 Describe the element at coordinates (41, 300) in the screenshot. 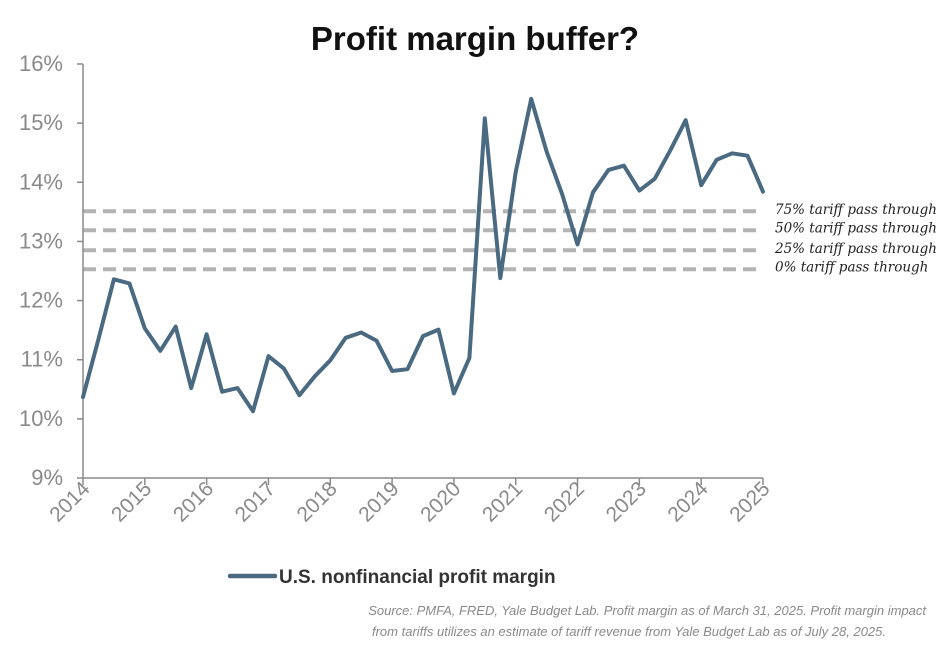

I see `y-tick-label: 12%` at that location.